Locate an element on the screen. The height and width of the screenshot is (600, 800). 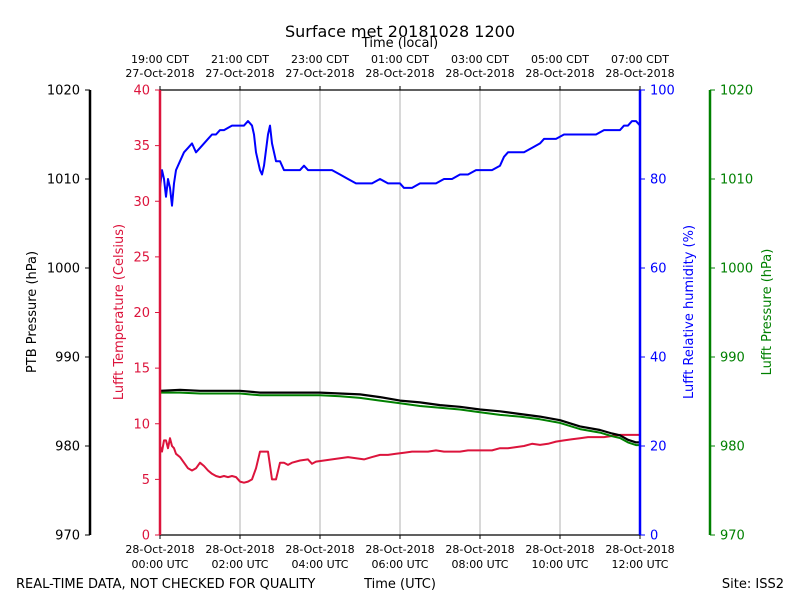
temperature-axis-label: Lufft Temperature (Celsius) is located at coordinates (119, 312).